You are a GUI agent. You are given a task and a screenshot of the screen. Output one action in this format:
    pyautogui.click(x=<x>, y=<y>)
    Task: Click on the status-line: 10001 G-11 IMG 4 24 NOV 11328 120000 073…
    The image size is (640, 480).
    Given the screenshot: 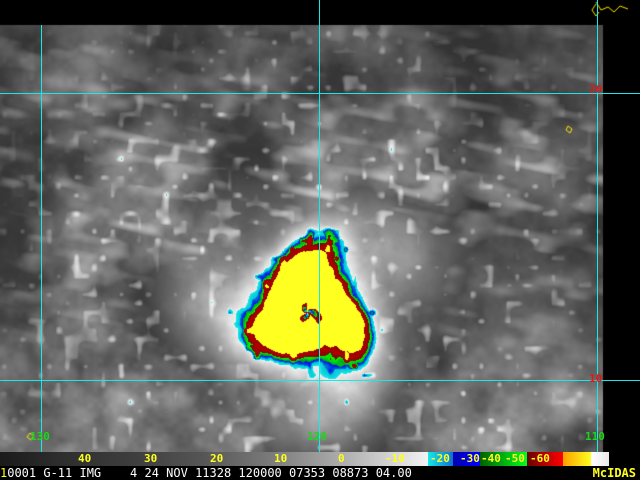 What is the action you would take?
    pyautogui.click(x=320, y=473)
    